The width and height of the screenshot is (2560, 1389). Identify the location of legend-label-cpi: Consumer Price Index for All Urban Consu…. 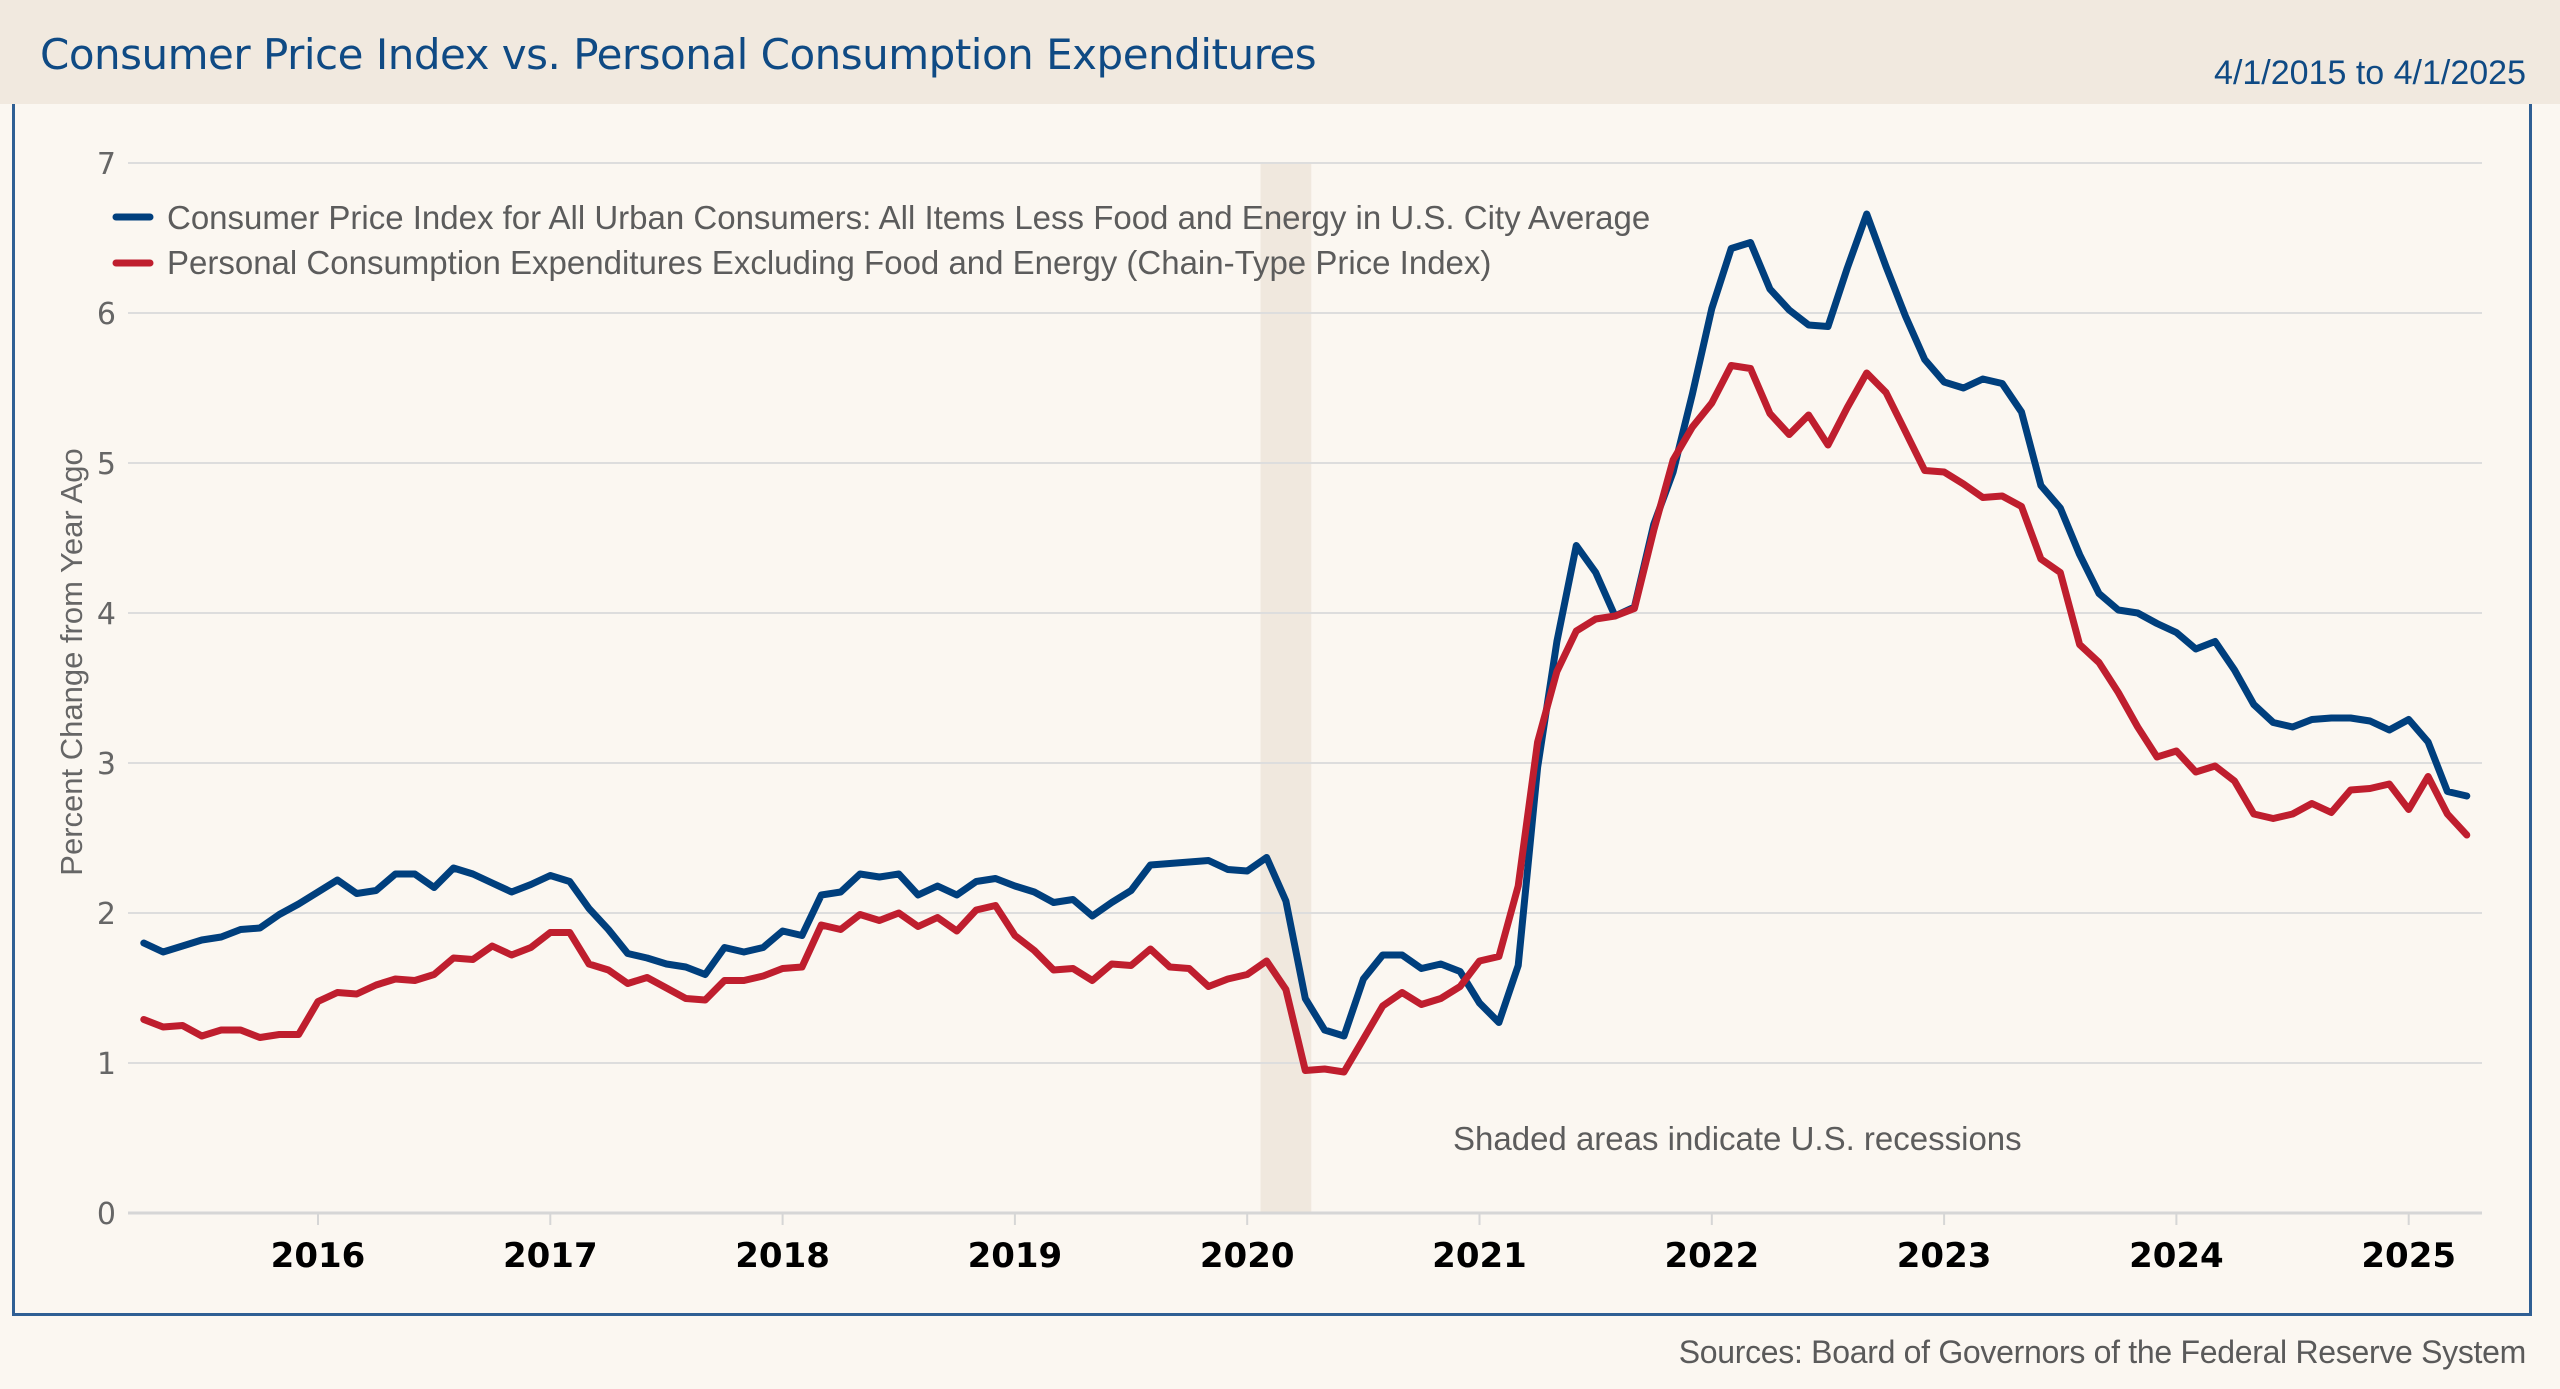
(908, 217).